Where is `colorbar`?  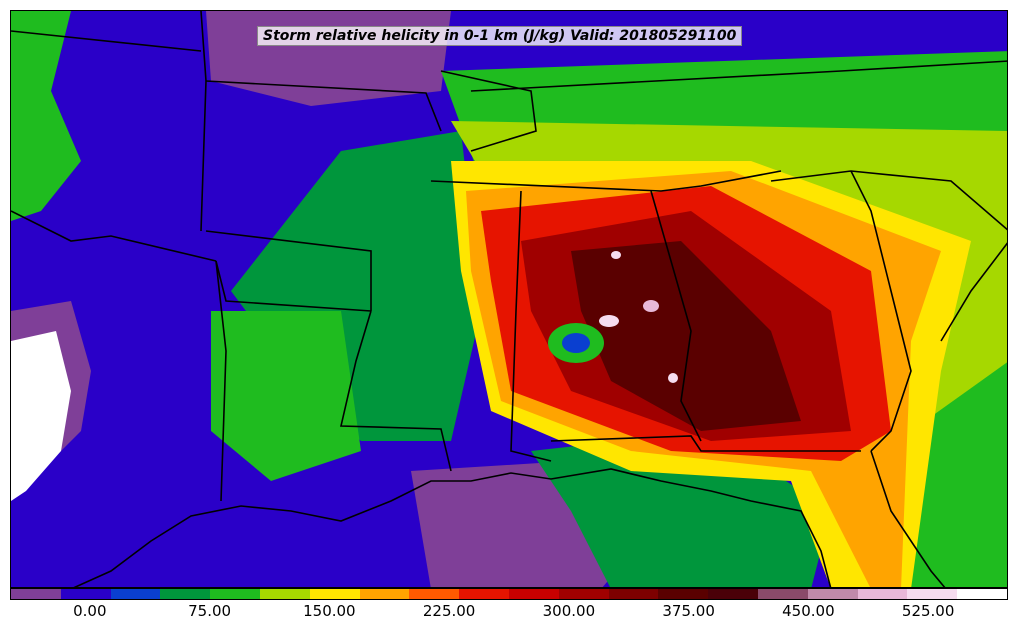 colorbar is located at coordinates (509, 594).